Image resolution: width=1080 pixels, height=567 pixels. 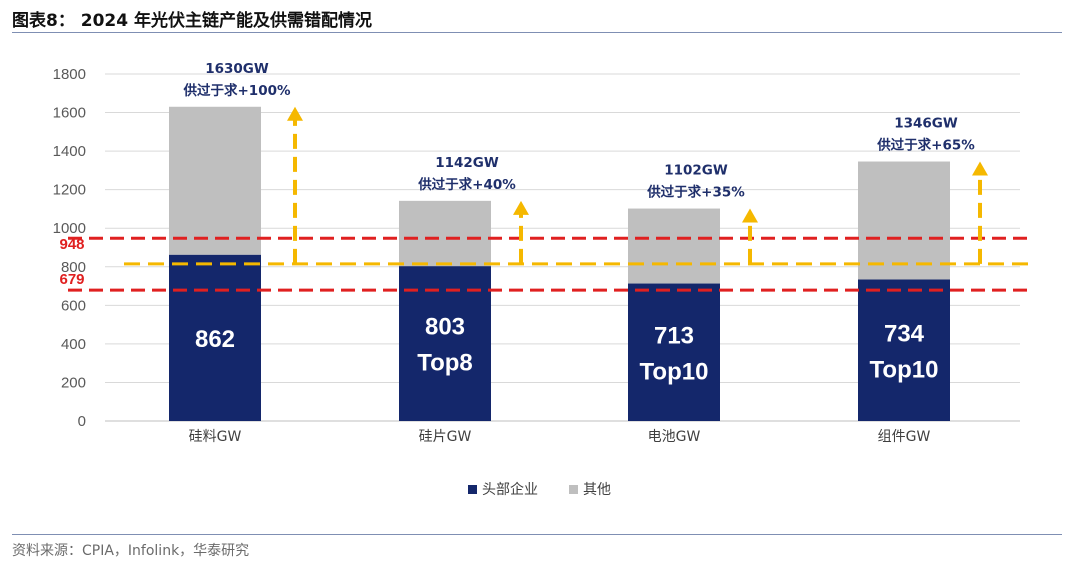 What do you see at coordinates (73, 382) in the screenshot?
I see `y-tick-label: 200` at bounding box center [73, 382].